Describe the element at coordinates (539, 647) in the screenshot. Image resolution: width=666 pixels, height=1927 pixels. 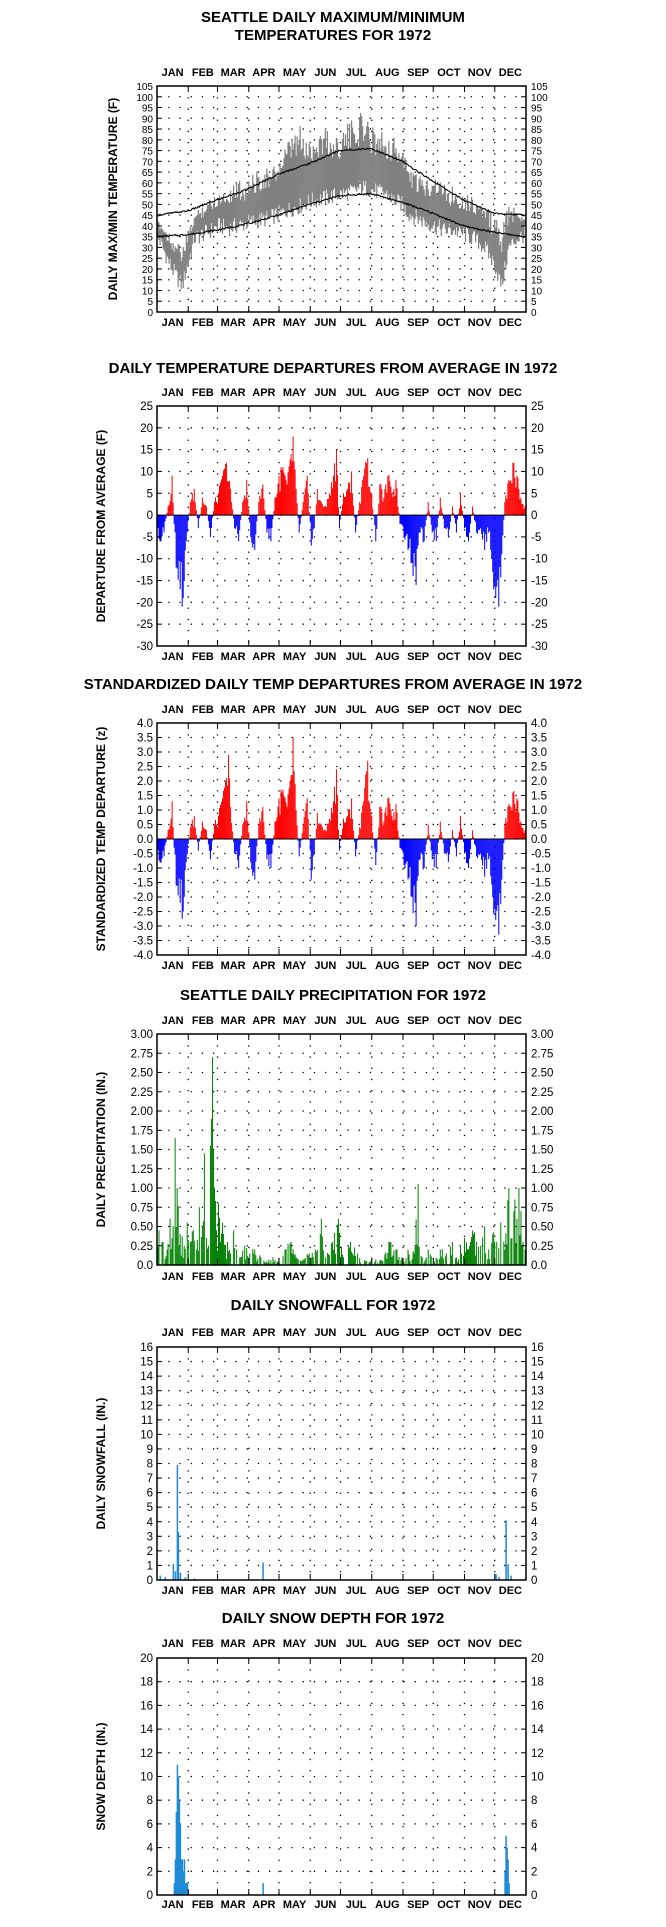
I see `y-tick-label-right: -30` at that location.